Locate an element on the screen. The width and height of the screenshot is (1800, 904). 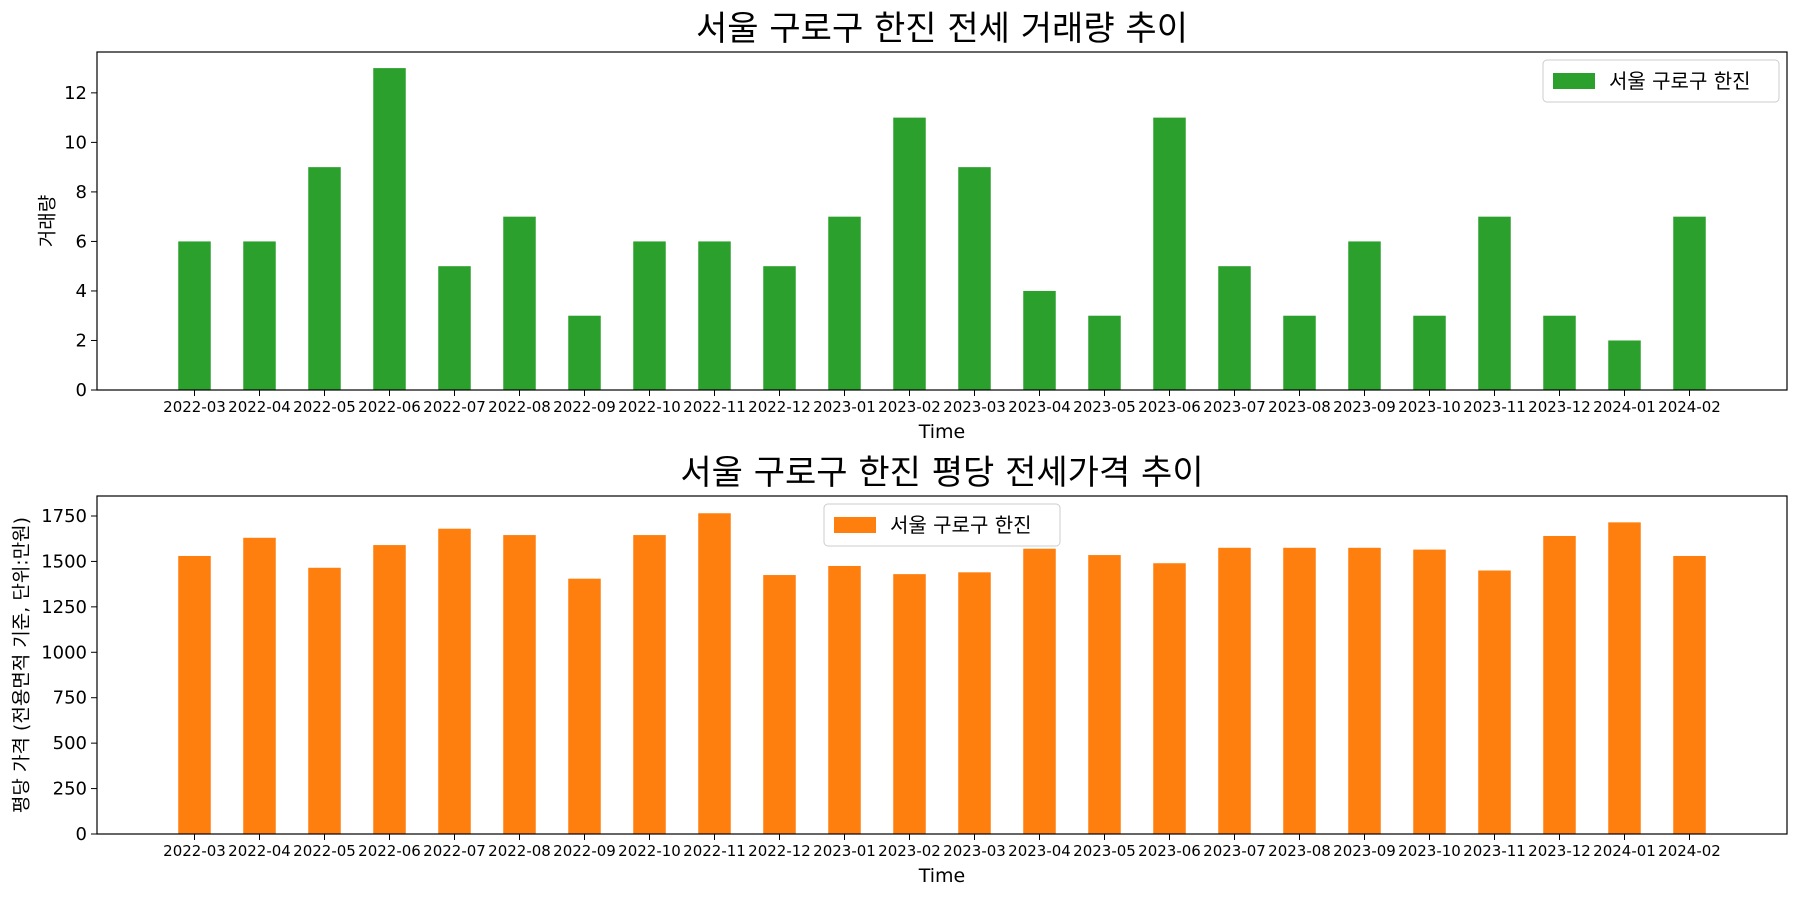
y-tick-label: 10 is located at coordinates (75, 142).